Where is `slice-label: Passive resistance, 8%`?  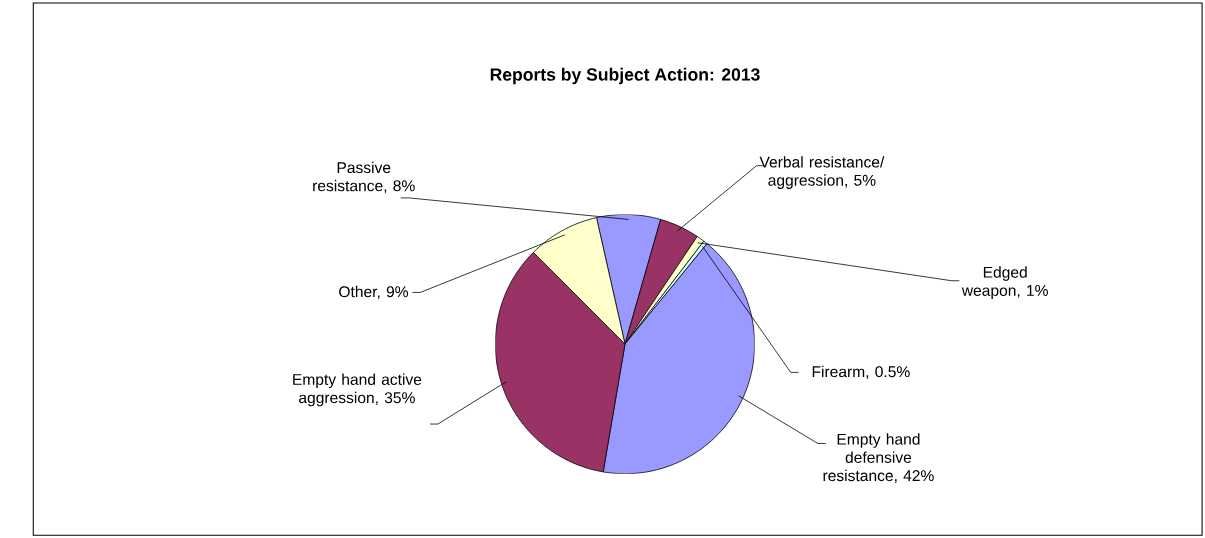
slice-label: Passive resistance, 8% is located at coordinates (364, 177).